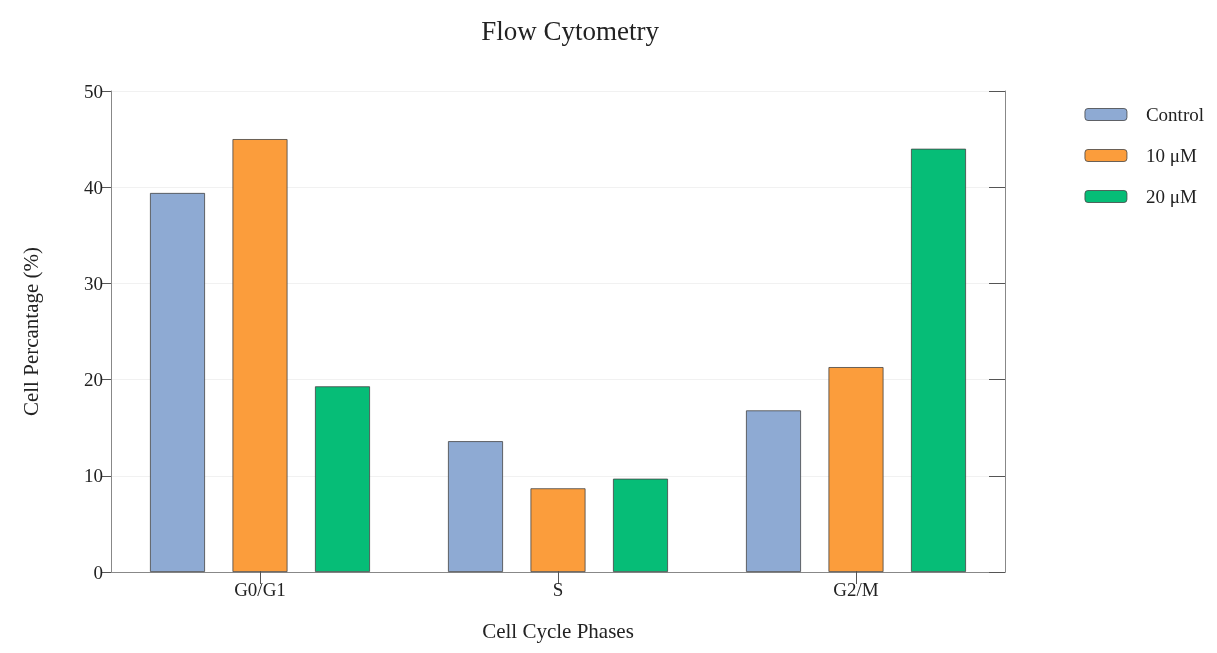 This screenshot has height=653, width=1217. I want to click on chart-title: Flow Cytometry, so click(570, 30).